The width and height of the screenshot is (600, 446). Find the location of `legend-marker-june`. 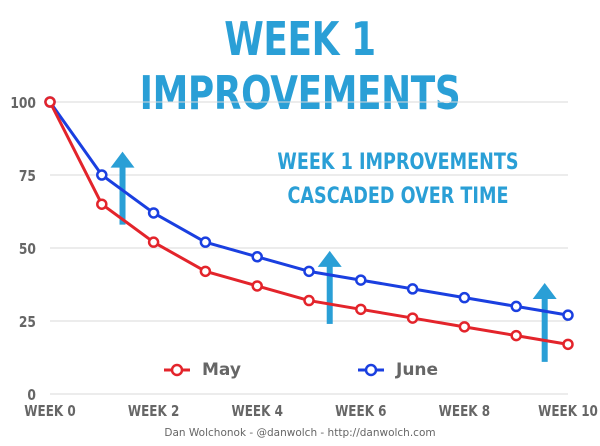

legend-marker-june is located at coordinates (371, 370).